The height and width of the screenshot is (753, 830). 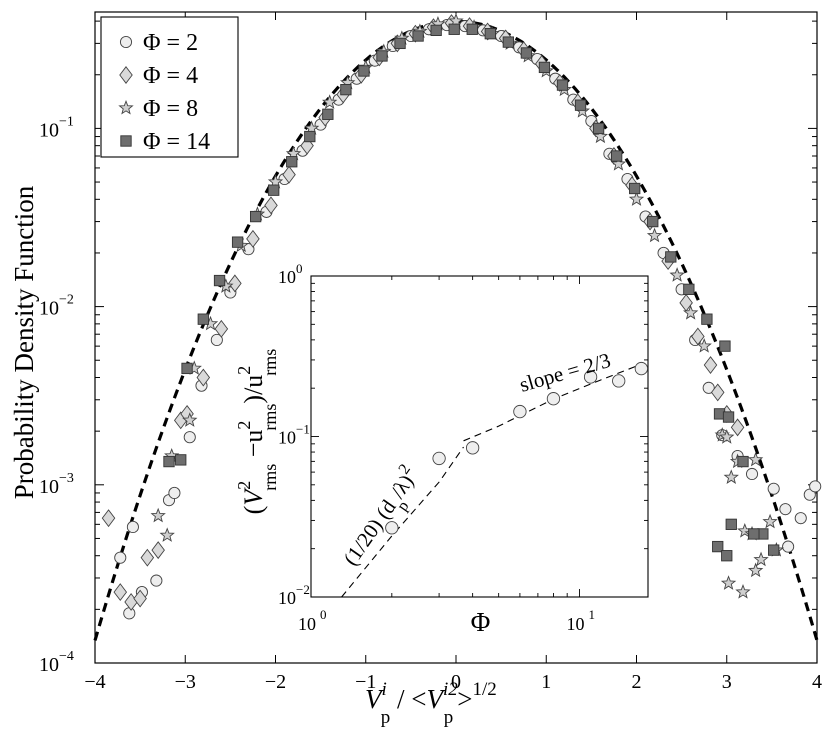 I want to click on legend: Φ = 2 Φ = 4 Φ = 8 Φ = 14, so click(x=169, y=87).